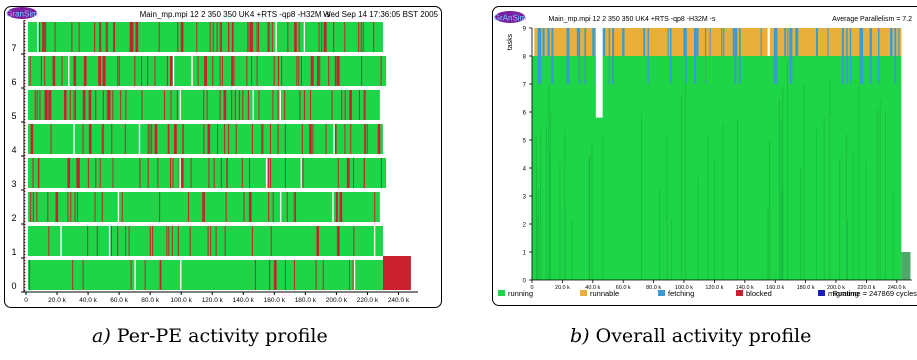  Describe the element at coordinates (244, 300) in the screenshot. I see `chart-a-x-tick-label: 140.0 k` at that location.